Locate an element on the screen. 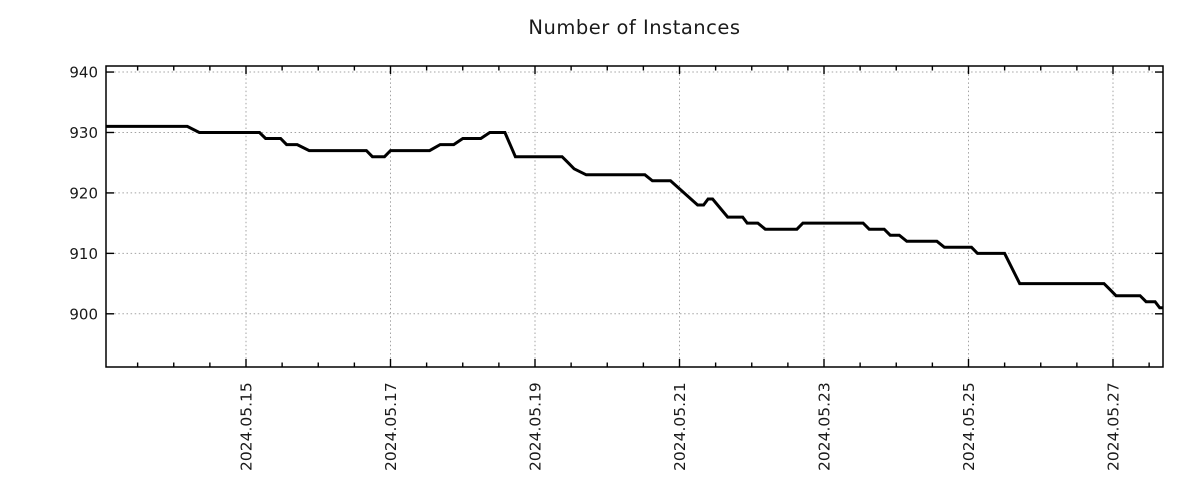 This screenshot has height=500, width=1200. y-tick-label: 920 is located at coordinates (83, 193).